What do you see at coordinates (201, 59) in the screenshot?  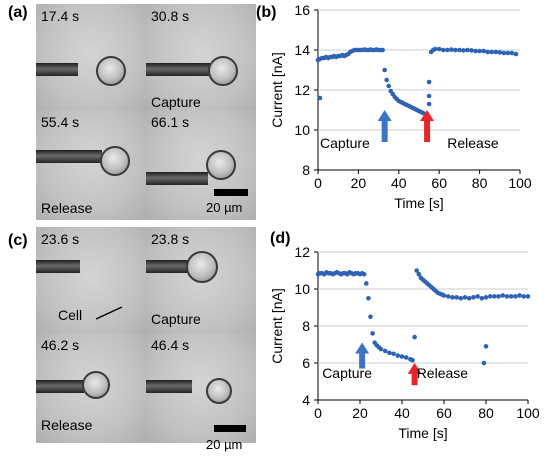 I see `micrograph-a-2: 30.8 s Capture` at bounding box center [201, 59].